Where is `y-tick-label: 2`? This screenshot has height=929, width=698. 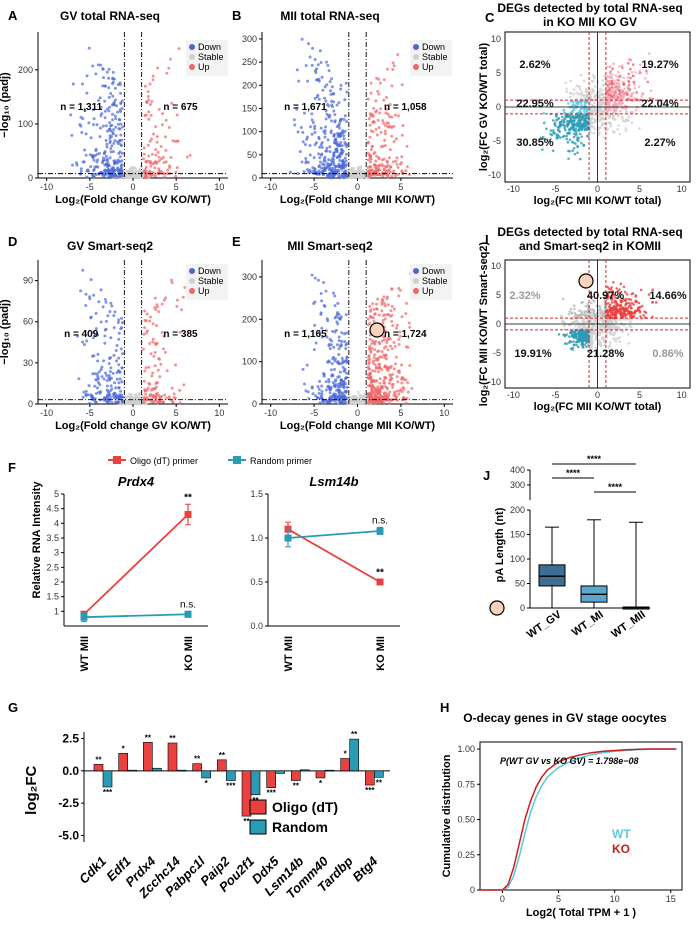
y-tick-label: 2 is located at coordinates (56, 582).